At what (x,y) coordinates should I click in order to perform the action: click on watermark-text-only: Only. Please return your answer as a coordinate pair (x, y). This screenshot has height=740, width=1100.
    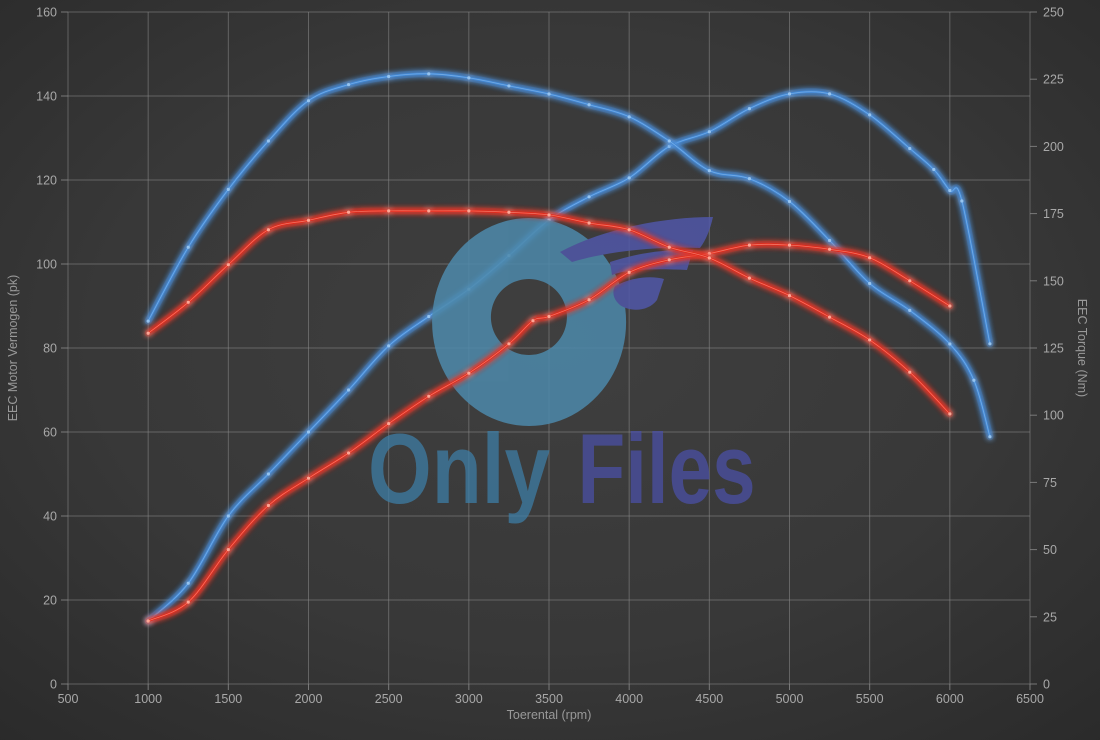
    Looking at the image, I should click on (459, 468).